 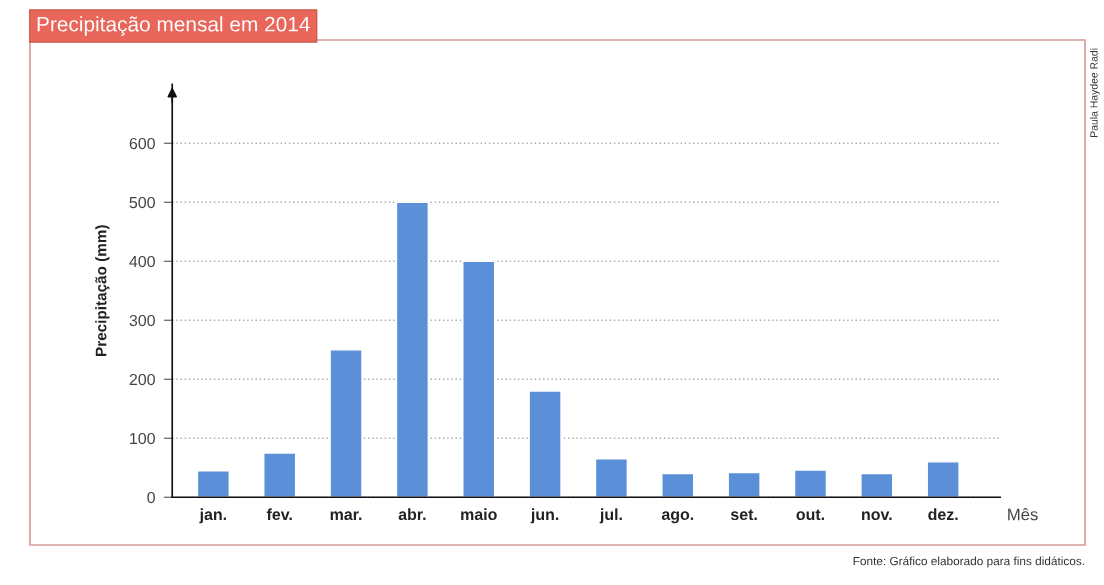 What do you see at coordinates (142, 202) in the screenshot?
I see `y-tick-label: 500` at bounding box center [142, 202].